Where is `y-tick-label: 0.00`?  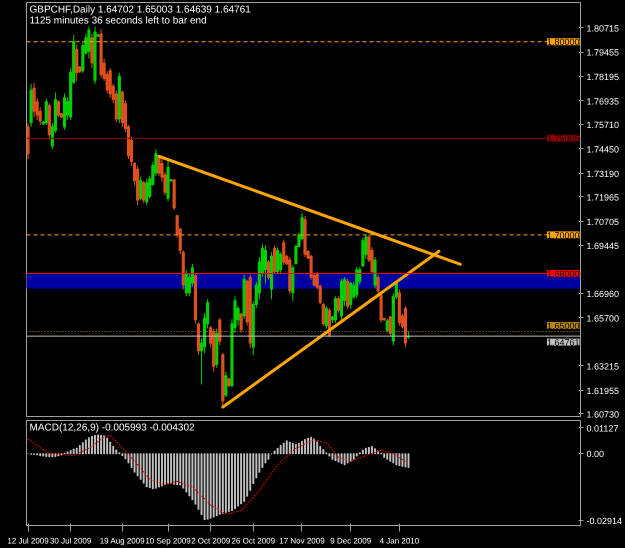
y-tick-label: 0.00 is located at coordinates (595, 454).